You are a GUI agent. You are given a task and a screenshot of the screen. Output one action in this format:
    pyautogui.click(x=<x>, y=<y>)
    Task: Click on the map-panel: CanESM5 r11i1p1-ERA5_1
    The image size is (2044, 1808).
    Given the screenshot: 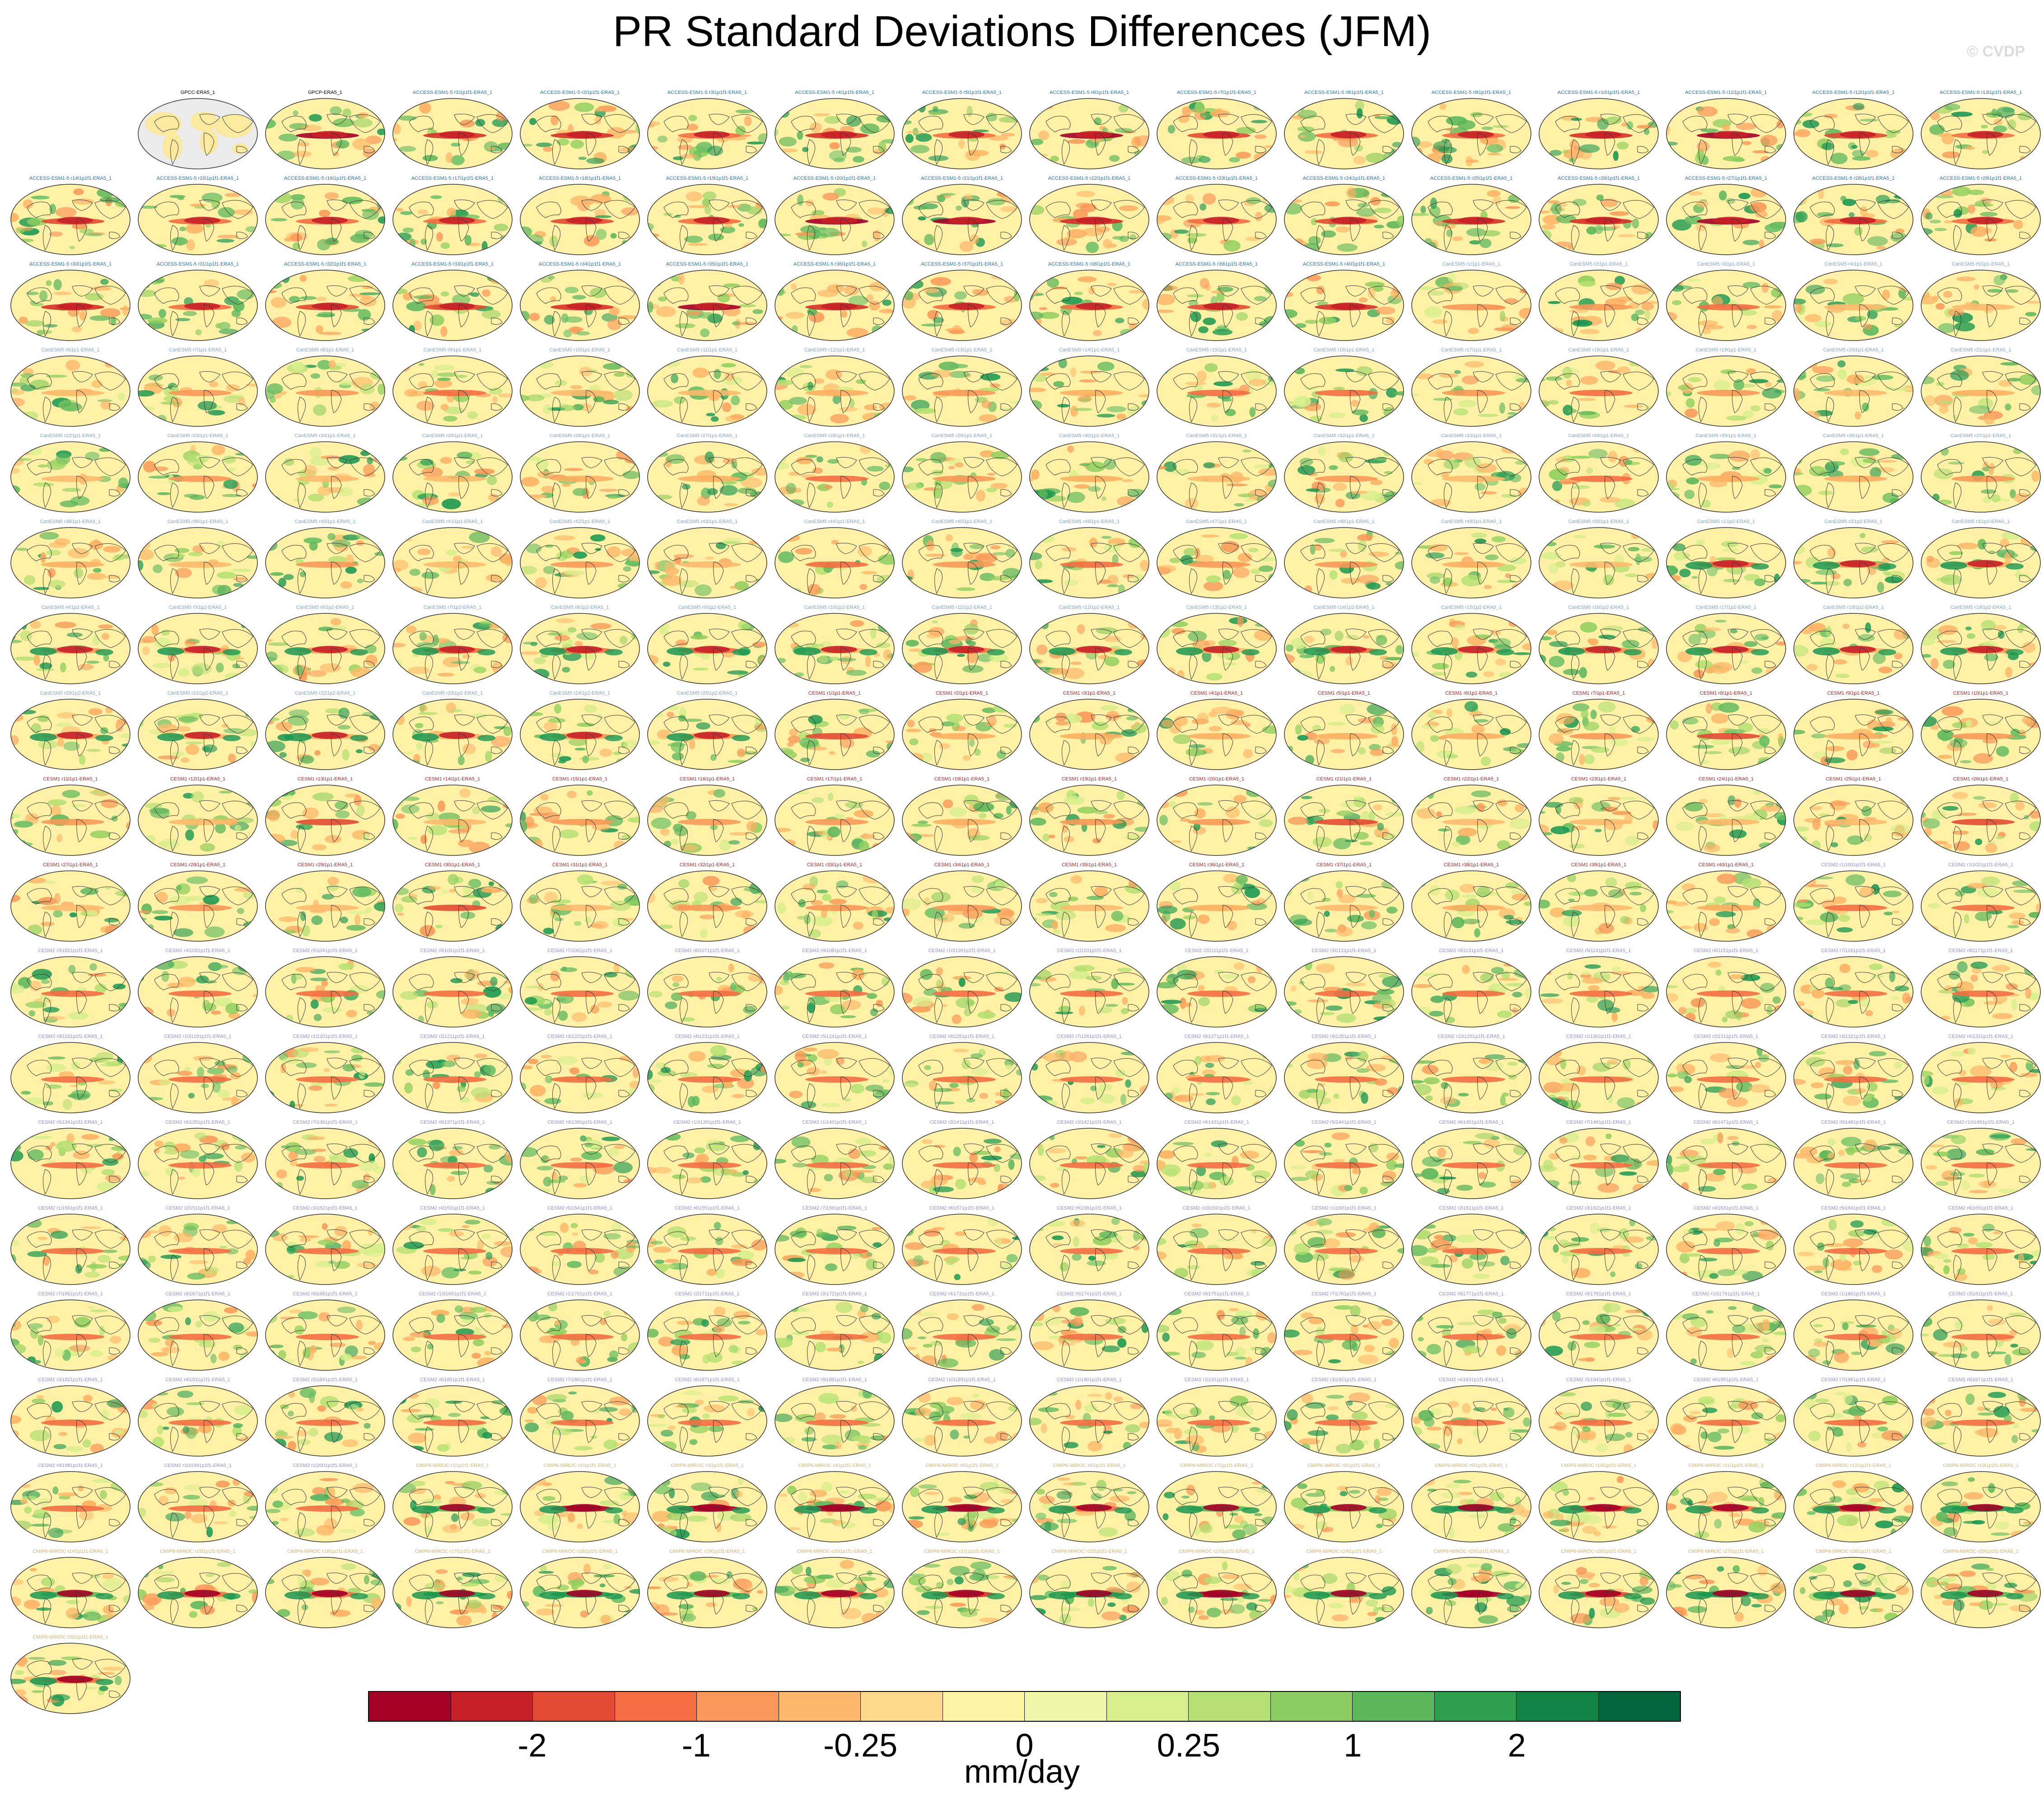 What is the action you would take?
    pyautogui.click(x=707, y=389)
    